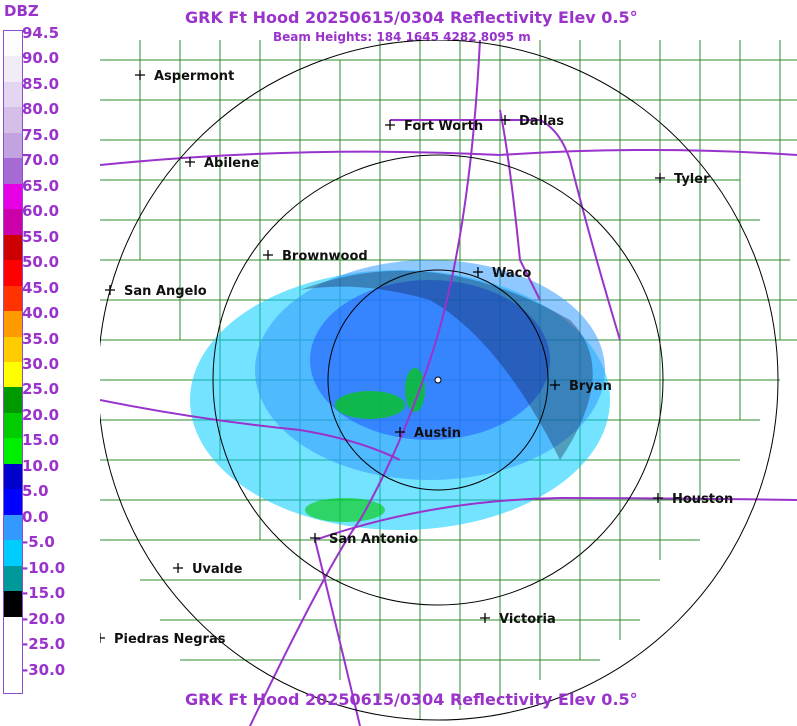 This screenshot has height=726, width=797. I want to click on legend-label: -20.0, so click(44, 618).